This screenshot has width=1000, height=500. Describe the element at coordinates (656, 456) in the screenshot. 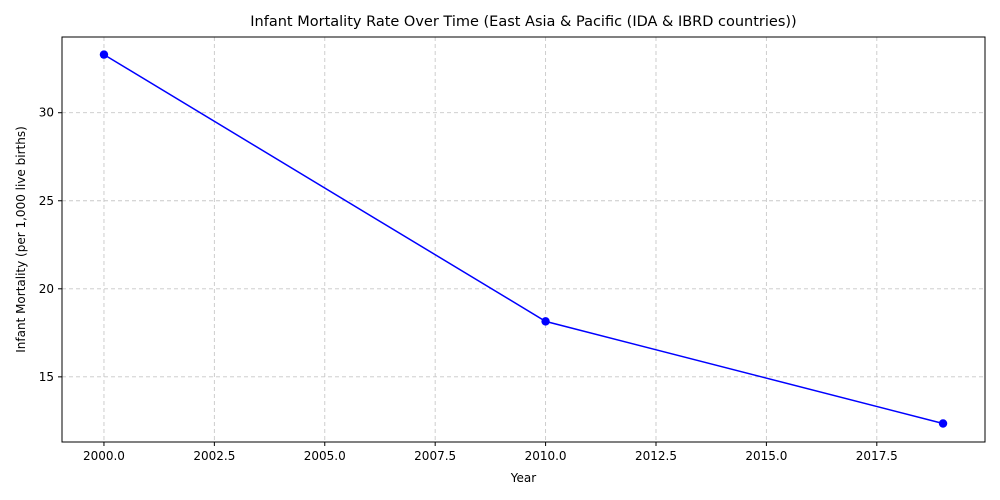

I see `x-tick-label: 2012.5` at that location.